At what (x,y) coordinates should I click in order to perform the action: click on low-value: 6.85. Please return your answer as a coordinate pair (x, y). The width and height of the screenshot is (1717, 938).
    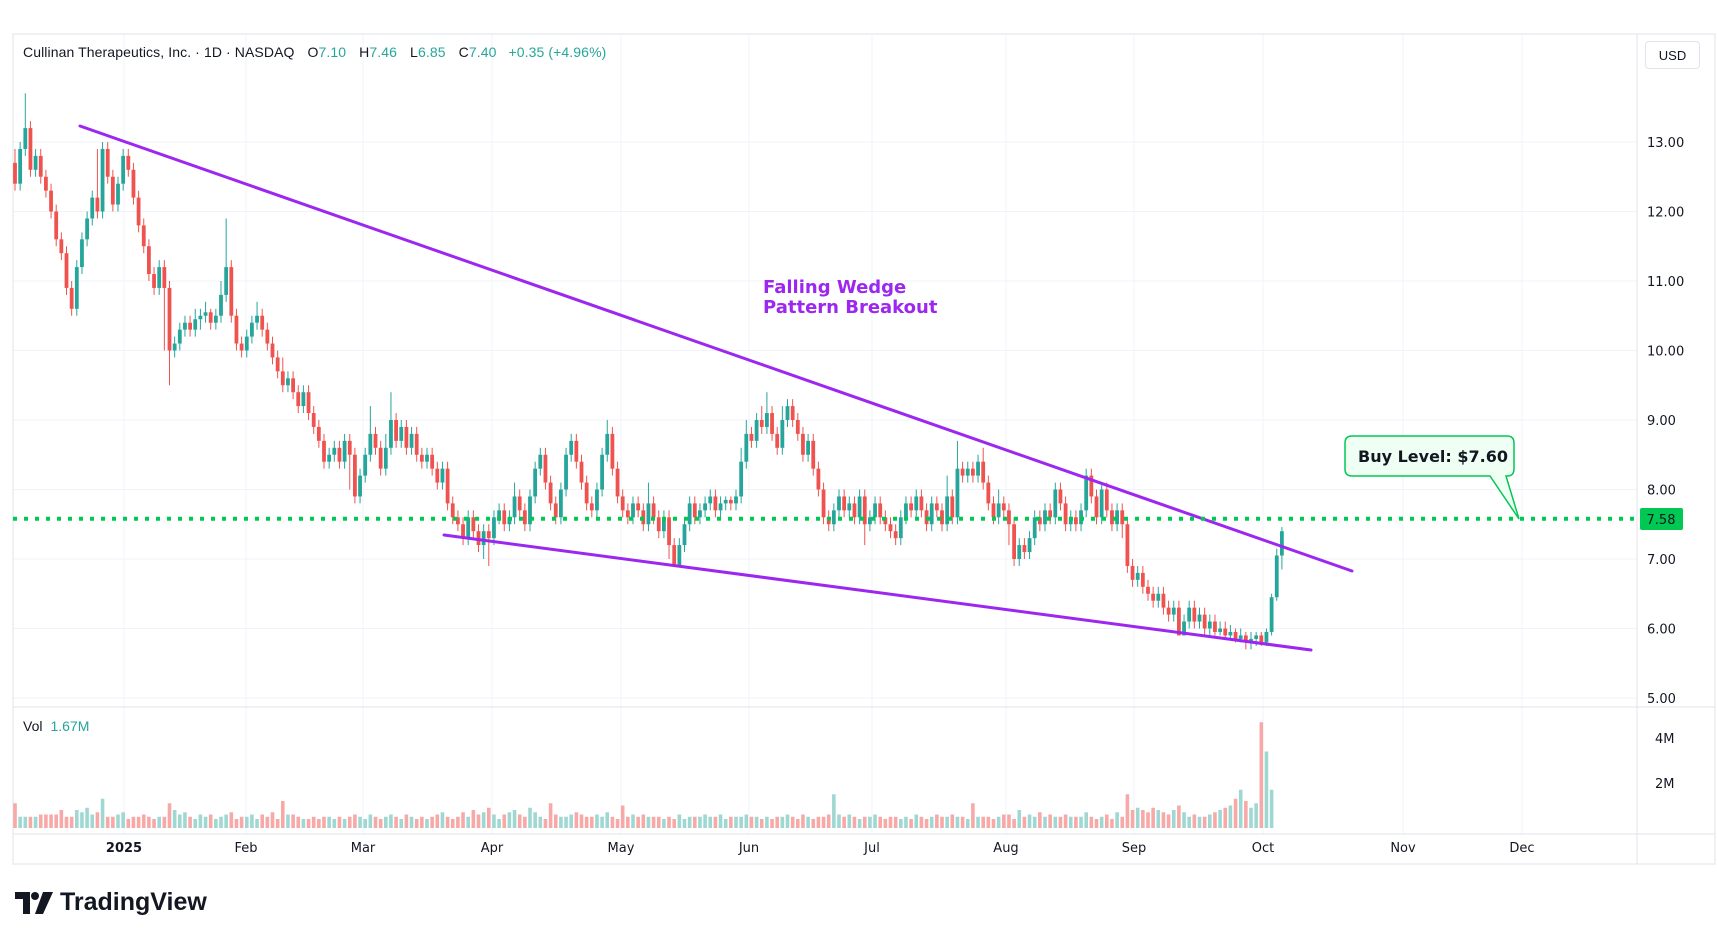
    Looking at the image, I should click on (431, 52).